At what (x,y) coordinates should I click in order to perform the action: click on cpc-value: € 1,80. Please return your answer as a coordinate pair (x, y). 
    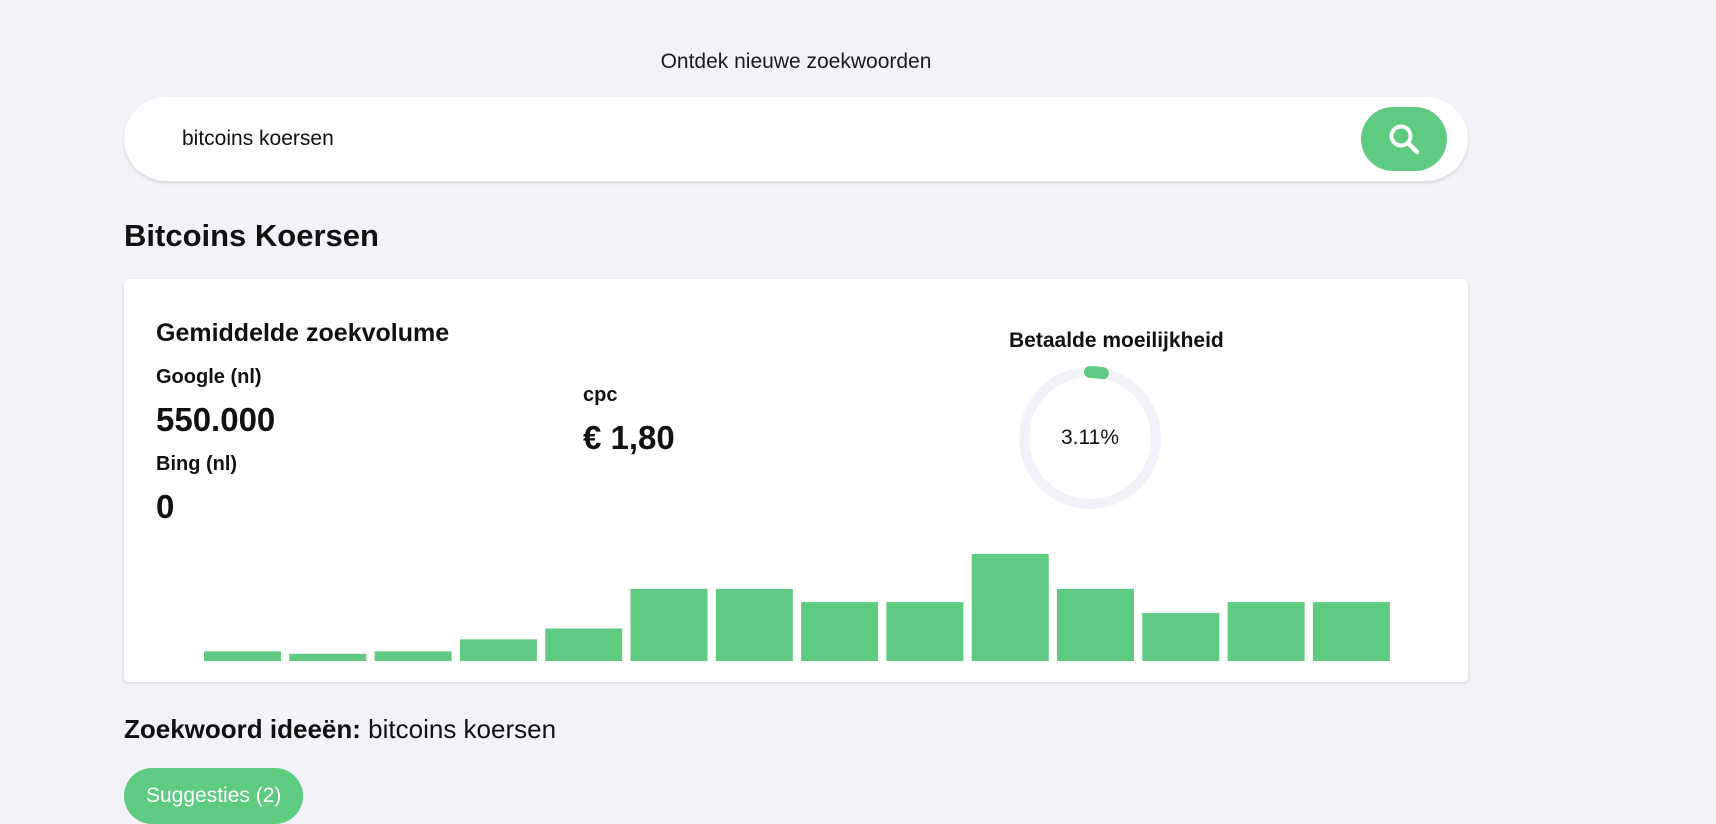
    Looking at the image, I should click on (629, 437).